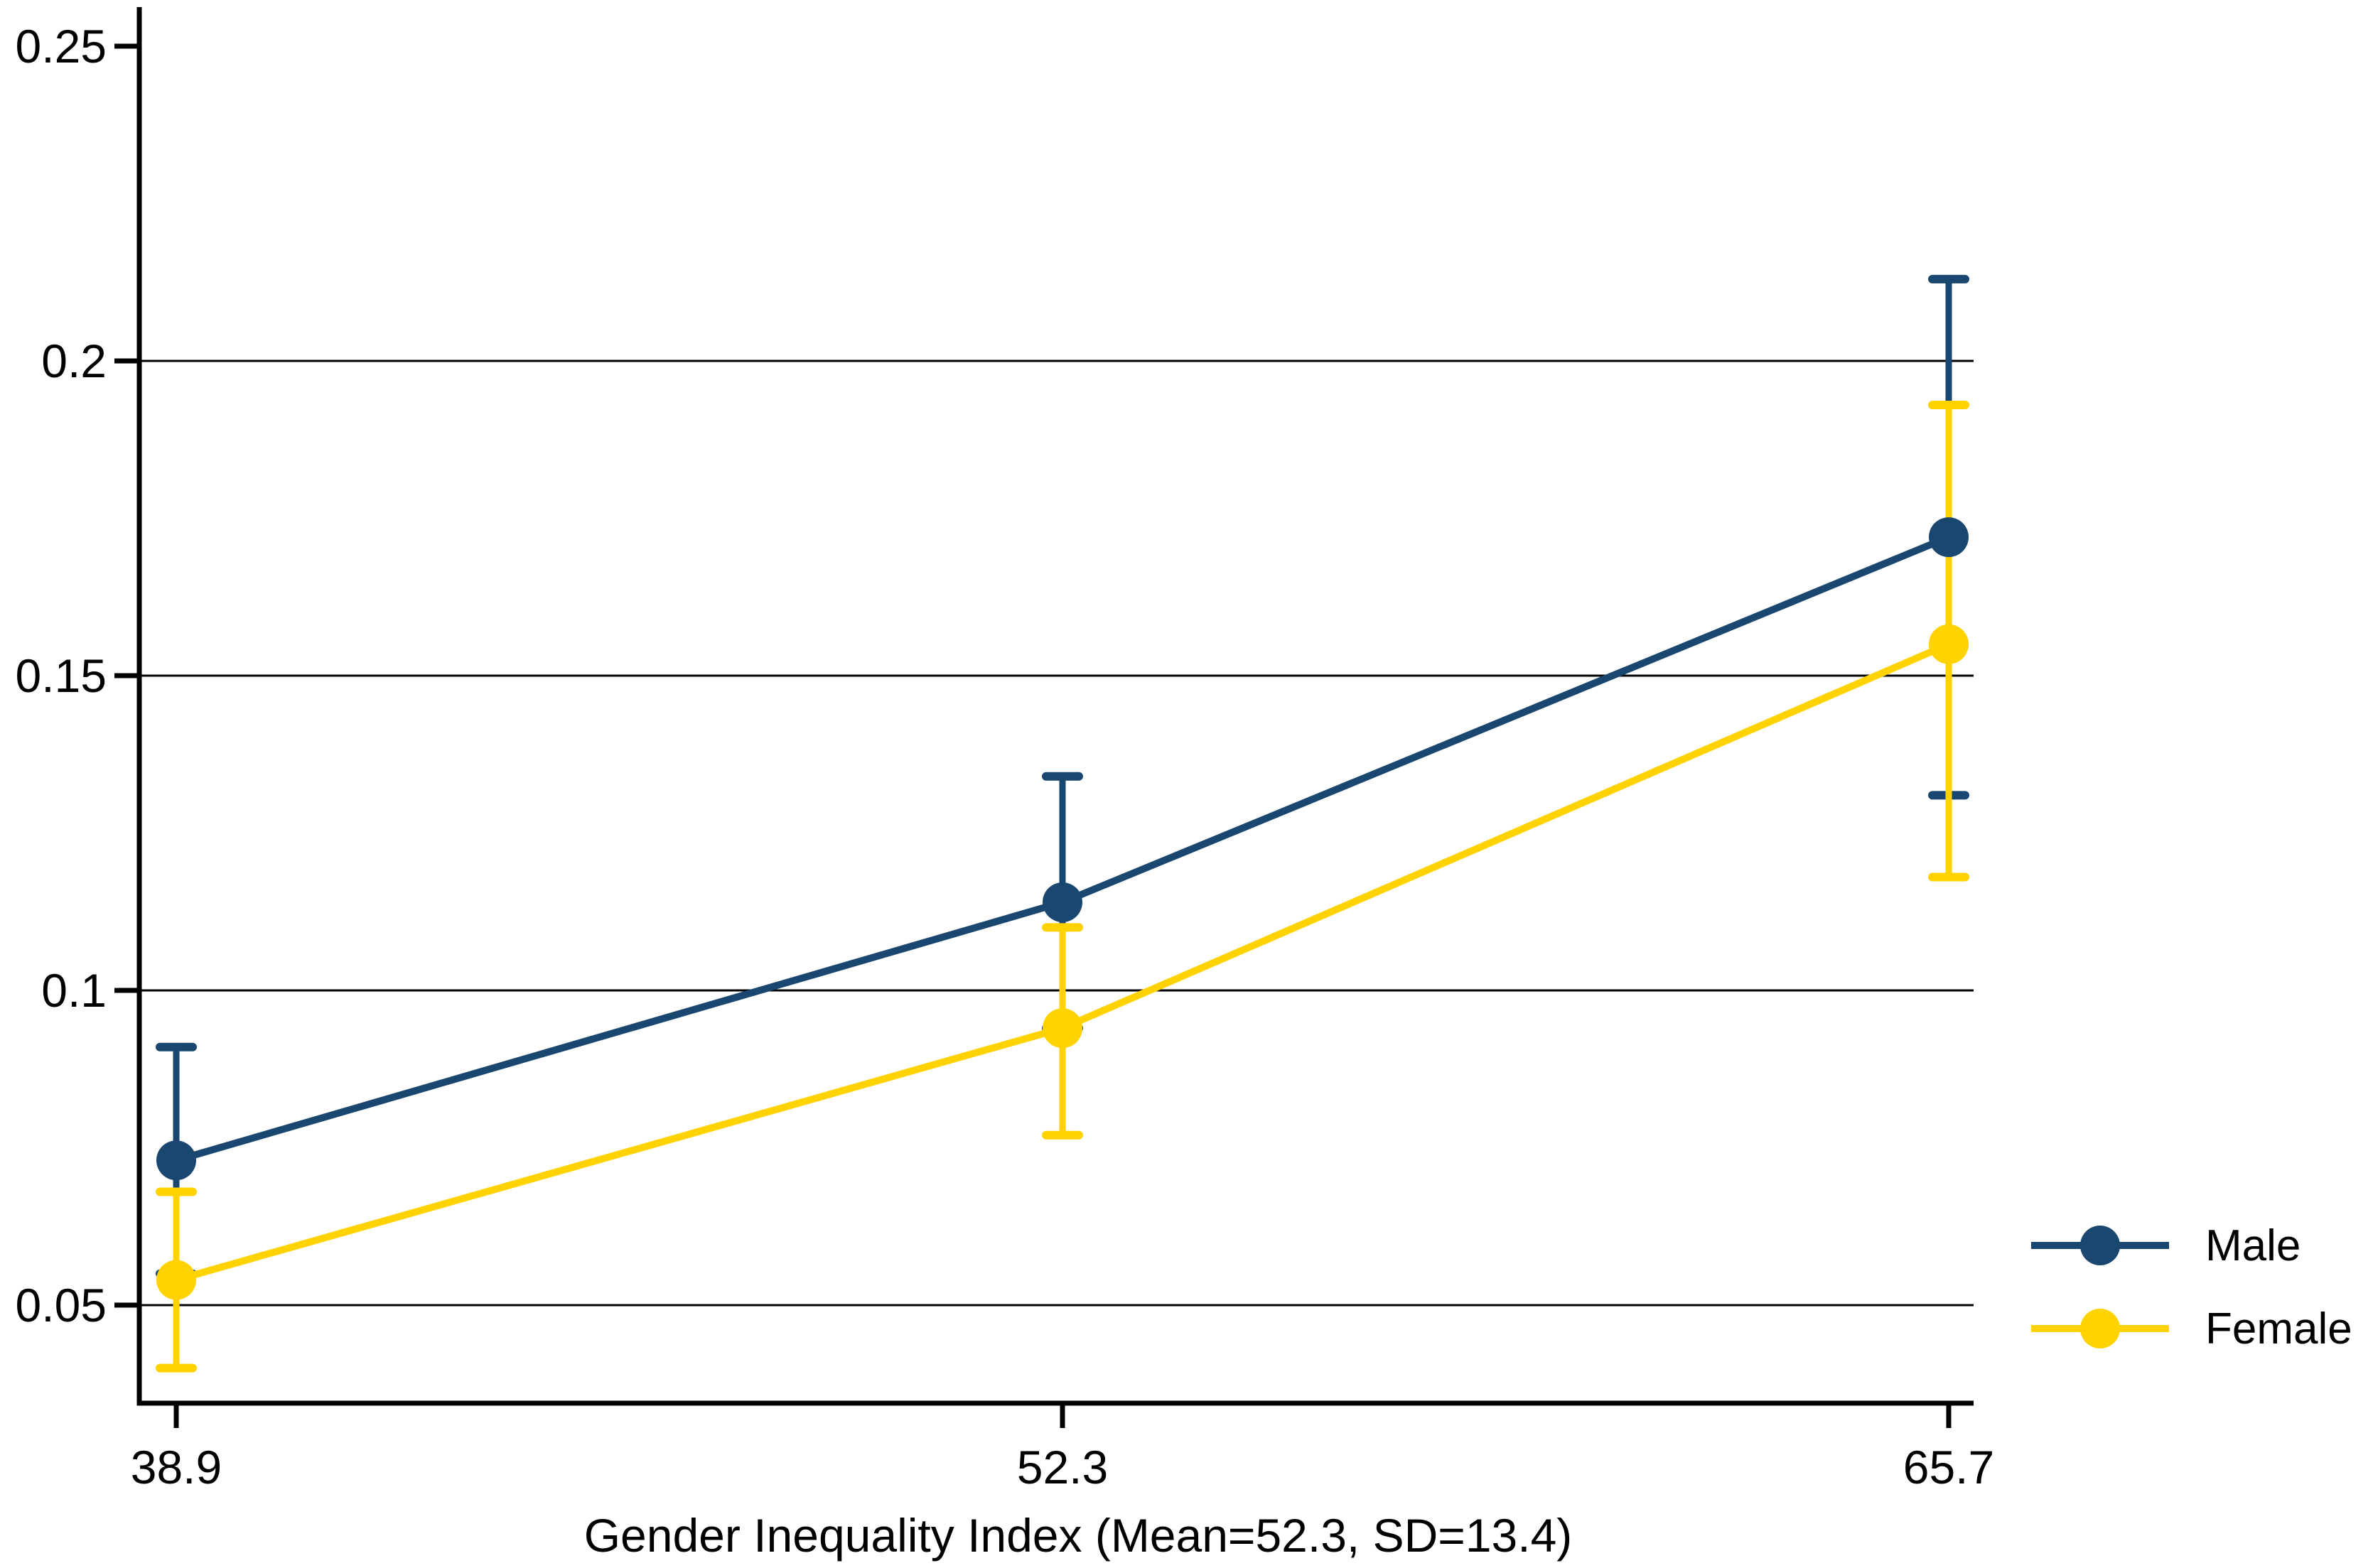 The width and height of the screenshot is (2373, 1568). Describe the element at coordinates (1948, 1467) in the screenshot. I see `x-tick-label: 65.7` at that location.